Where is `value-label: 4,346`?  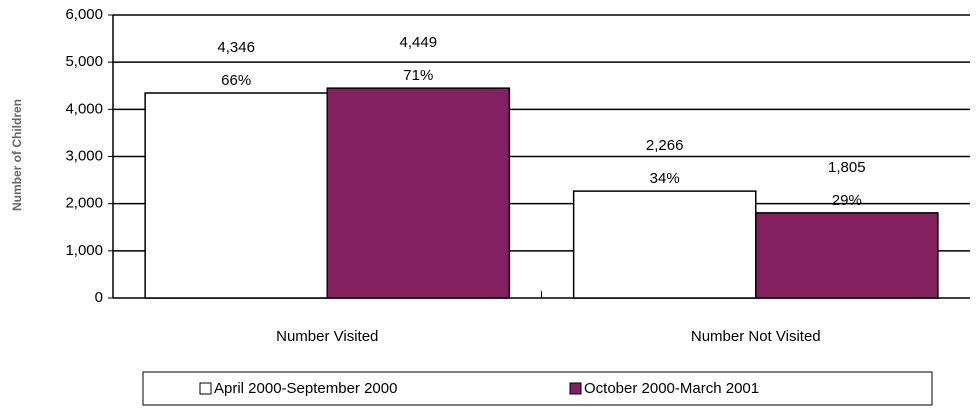
value-label: 4,346 is located at coordinates (236, 47).